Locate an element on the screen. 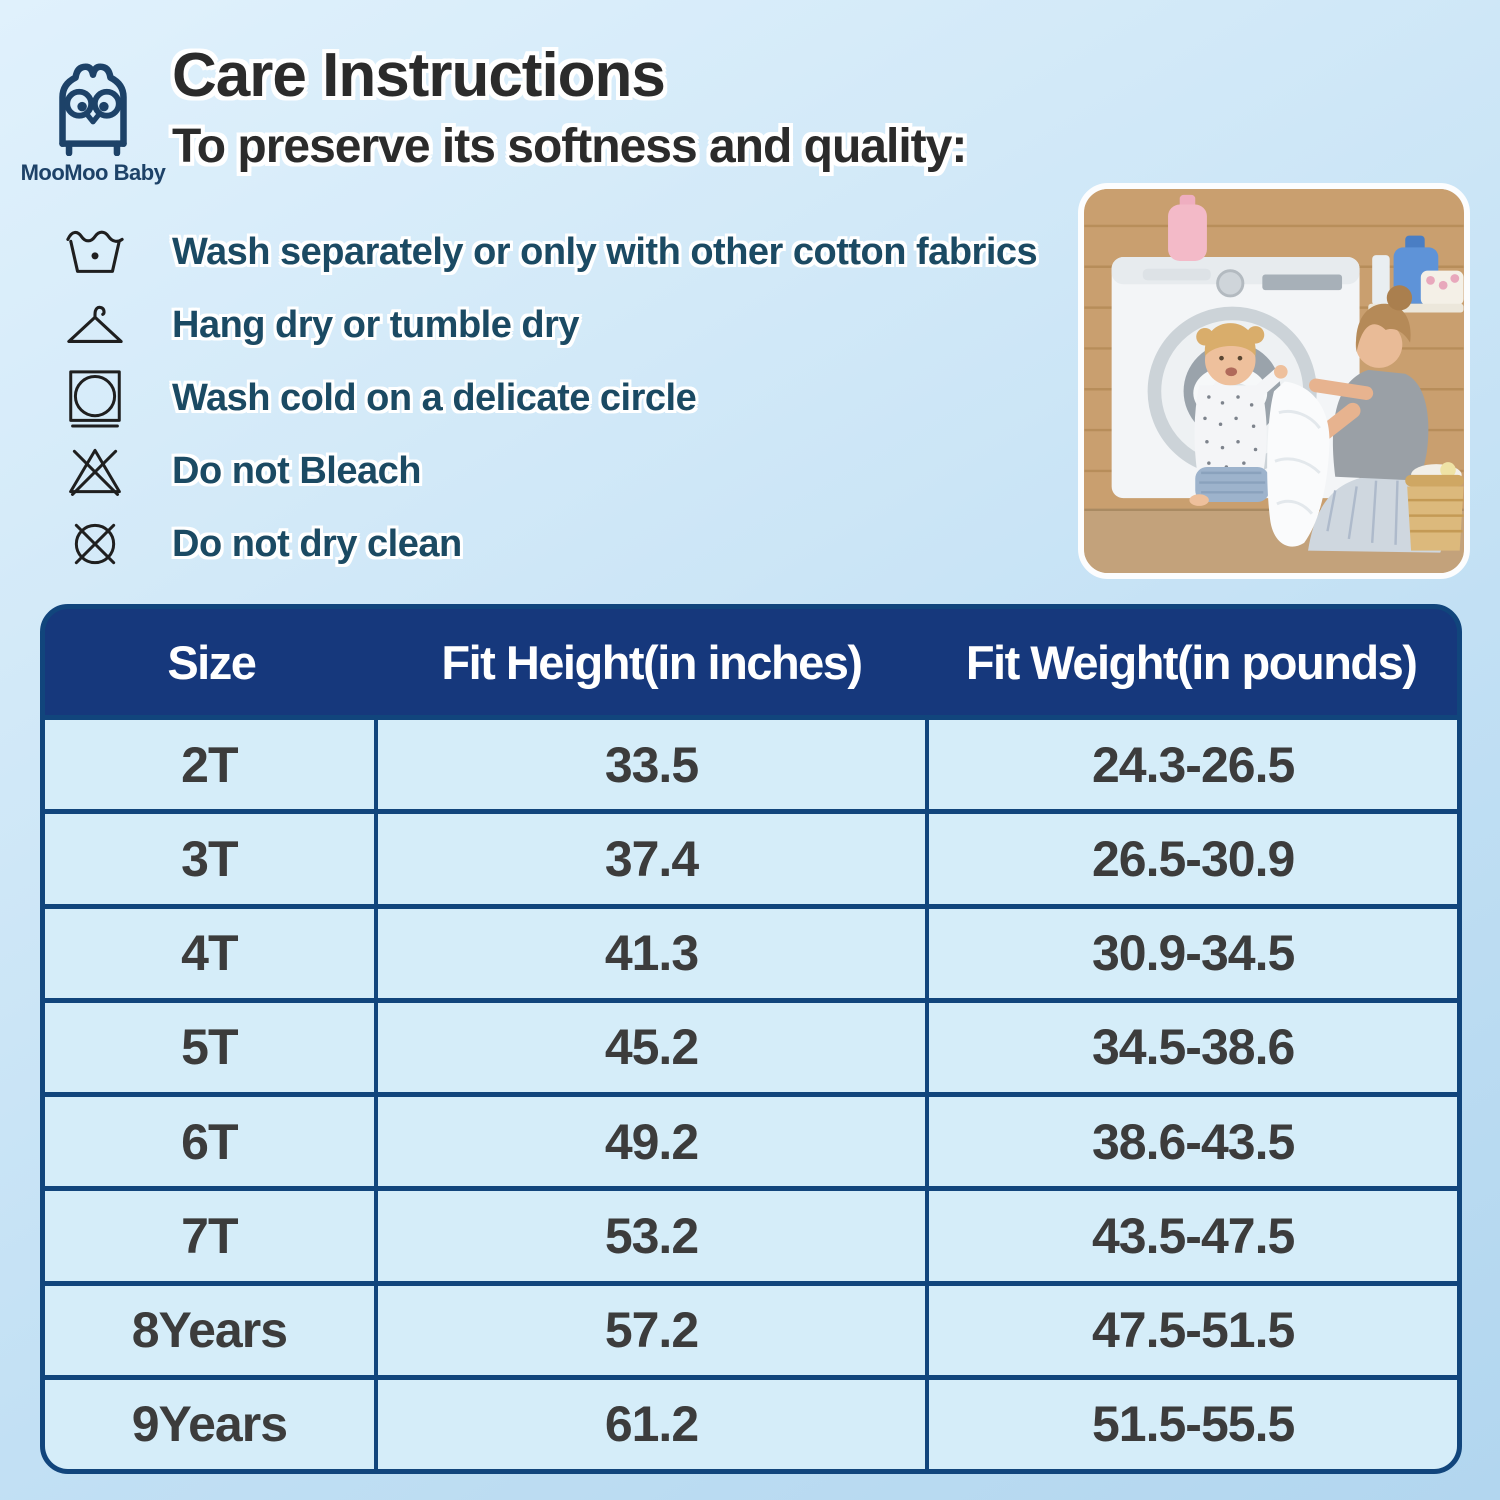 This screenshot has width=1500, height=1500. table-cell-weight: 26.5-30.9 is located at coordinates (1193, 859).